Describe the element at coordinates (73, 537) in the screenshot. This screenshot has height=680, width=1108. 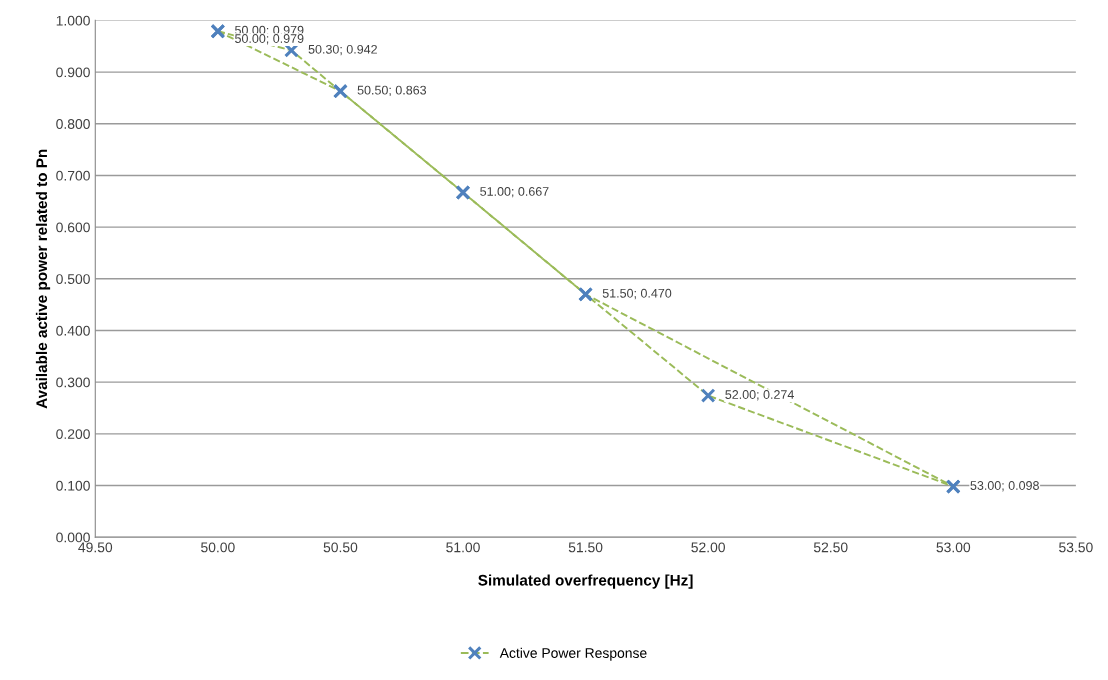
I see `y-tick-label: 0.000` at that location.